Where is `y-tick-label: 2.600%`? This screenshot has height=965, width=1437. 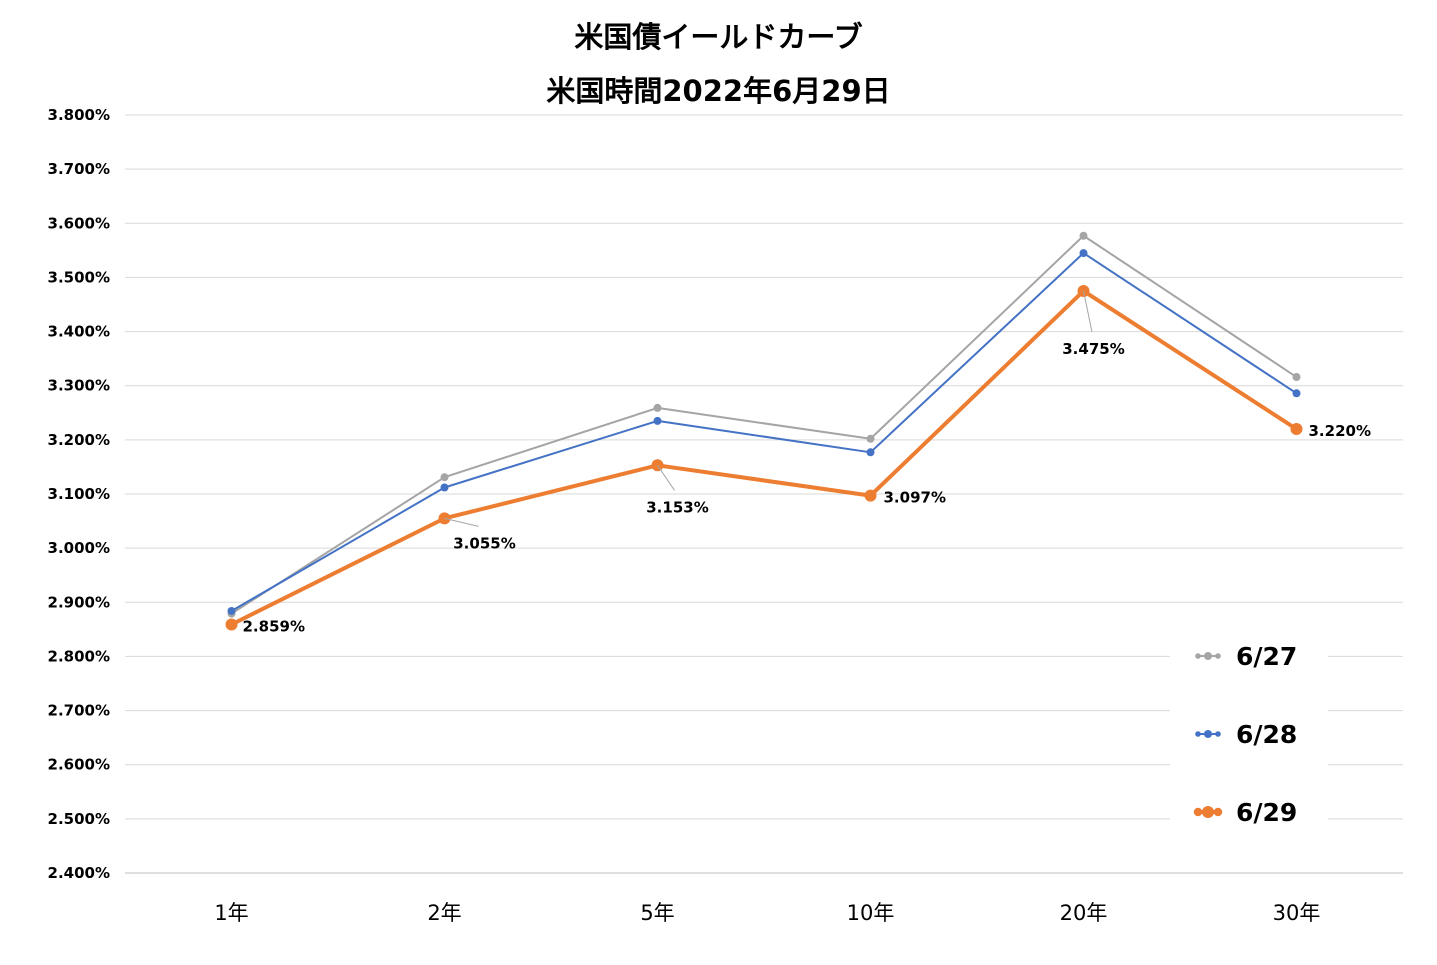 y-tick-label: 2.600% is located at coordinates (79, 765).